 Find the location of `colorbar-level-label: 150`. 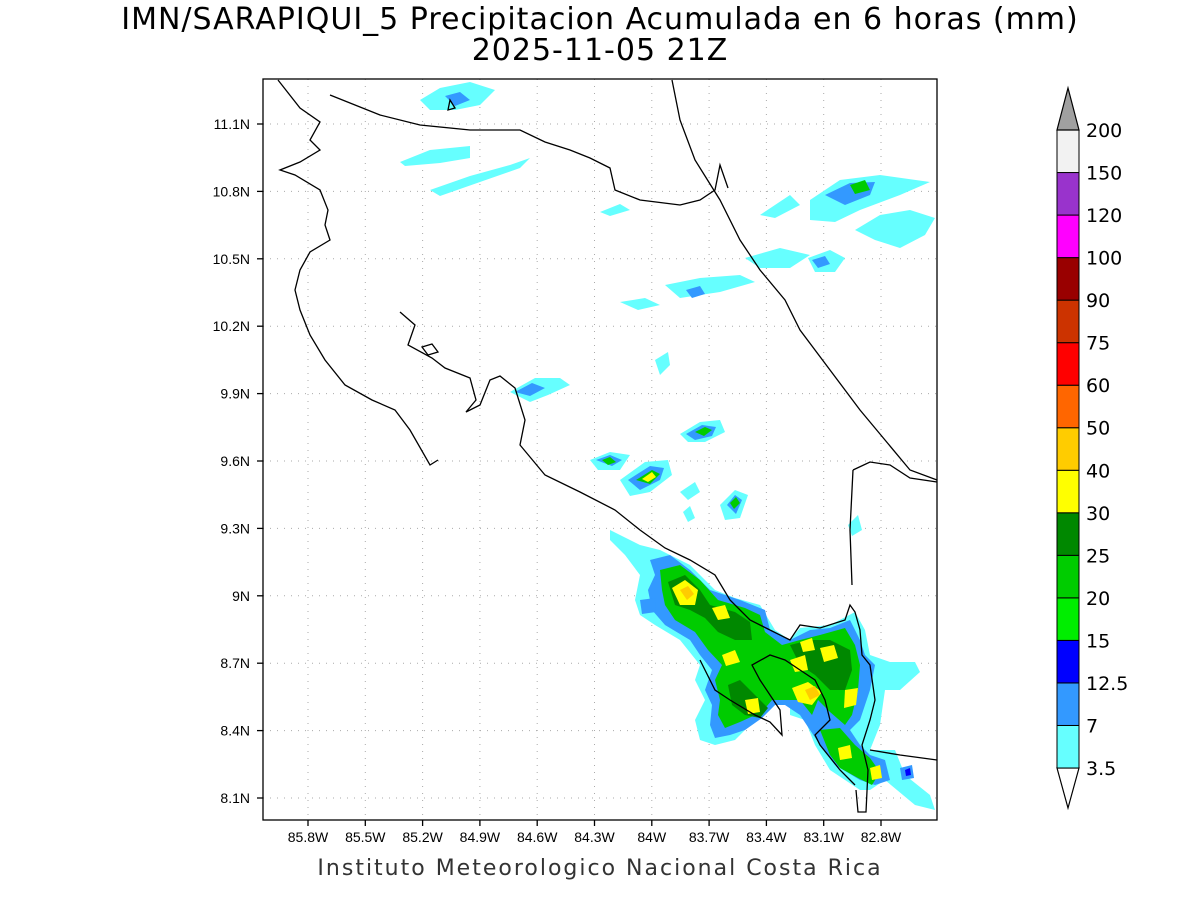

colorbar-level-label: 150 is located at coordinates (1104, 174).